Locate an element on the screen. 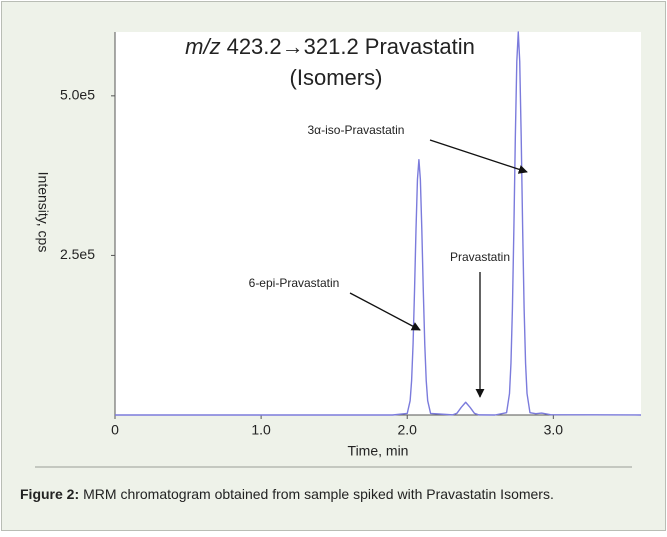 This screenshot has width=667, height=537. caption: Figure 2: is located at coordinates (49, 494).